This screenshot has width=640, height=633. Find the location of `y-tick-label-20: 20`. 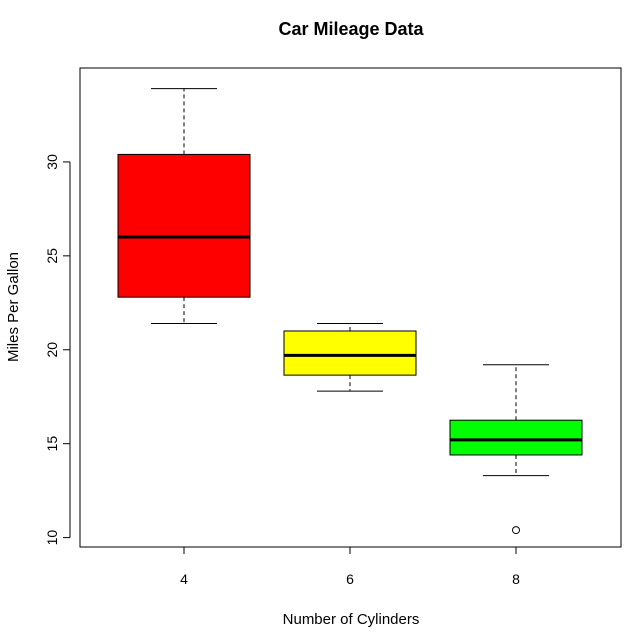

y-tick-label-20: 20 is located at coordinates (52, 350).